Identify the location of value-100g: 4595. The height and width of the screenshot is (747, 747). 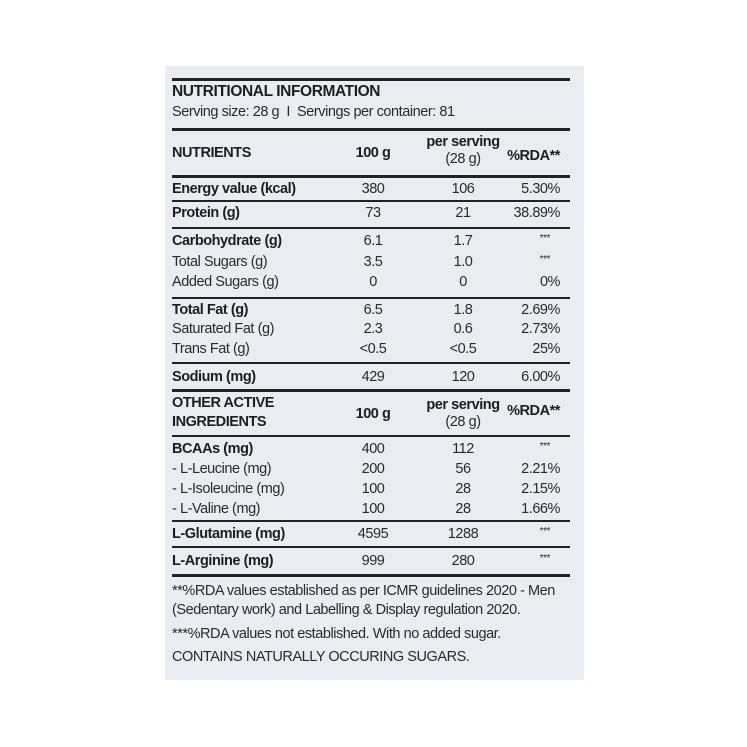
(373, 534).